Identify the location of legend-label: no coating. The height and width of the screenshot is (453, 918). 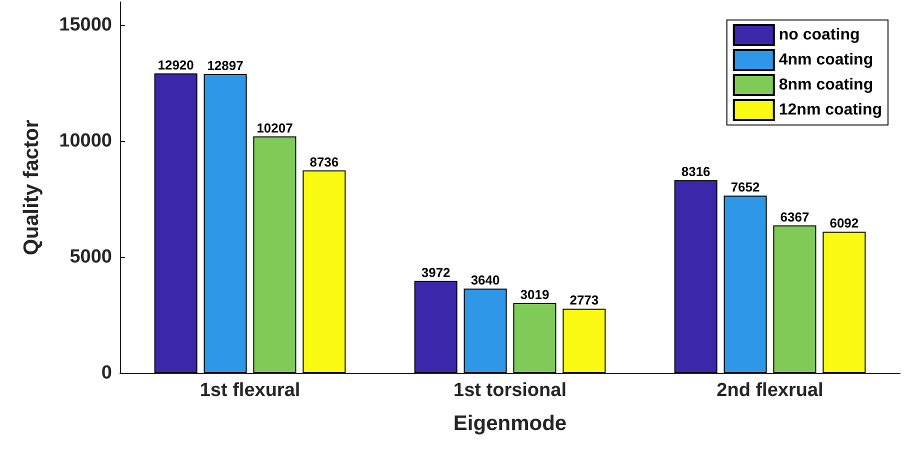
(819, 35).